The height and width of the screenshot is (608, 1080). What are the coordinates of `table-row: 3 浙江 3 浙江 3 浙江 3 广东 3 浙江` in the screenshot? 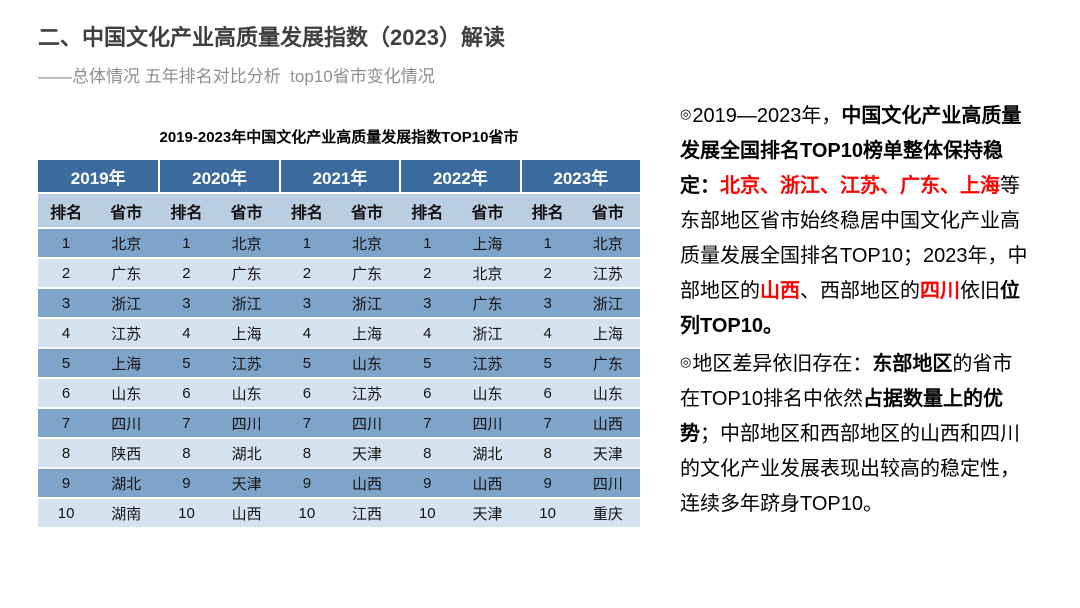 It's located at (339, 303).